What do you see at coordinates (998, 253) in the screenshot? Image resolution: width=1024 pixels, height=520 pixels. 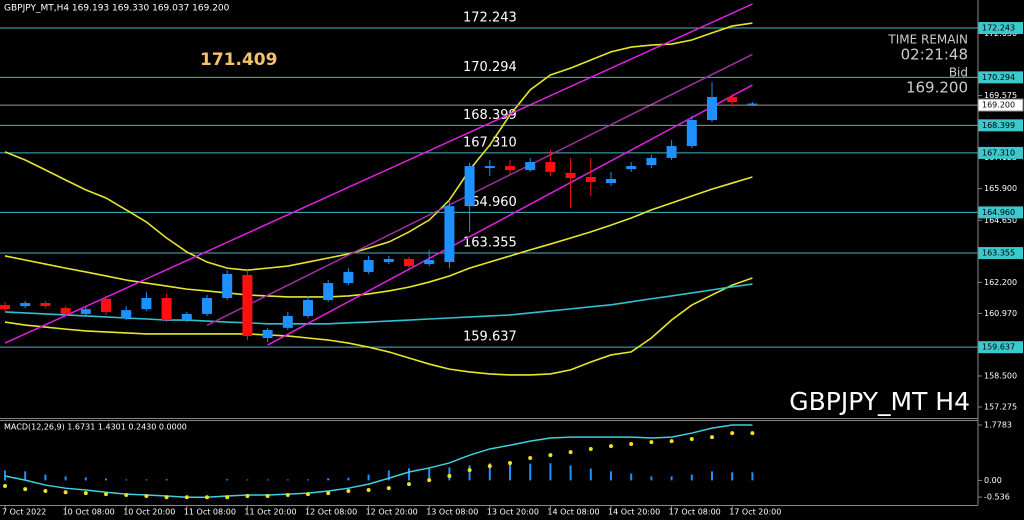 I see `level-box-label: 163.355` at bounding box center [998, 253].